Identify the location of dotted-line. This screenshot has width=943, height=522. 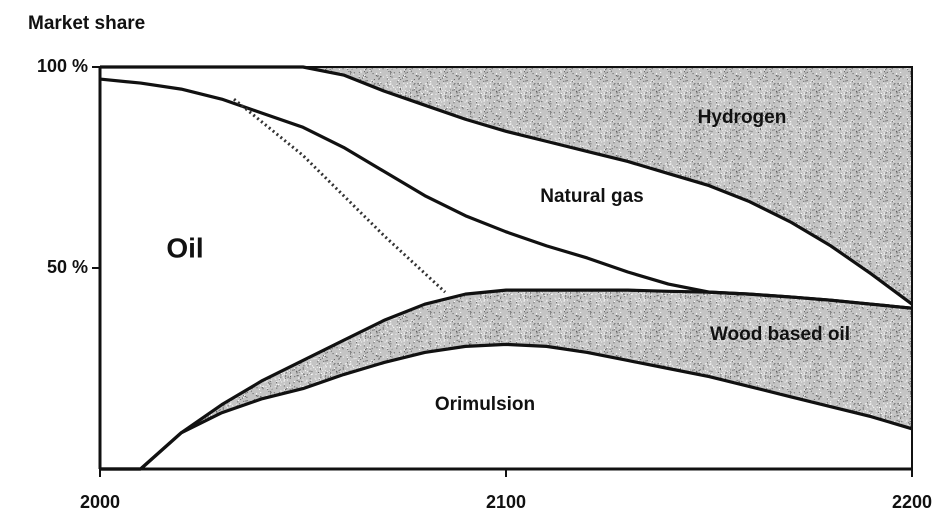
(340, 195).